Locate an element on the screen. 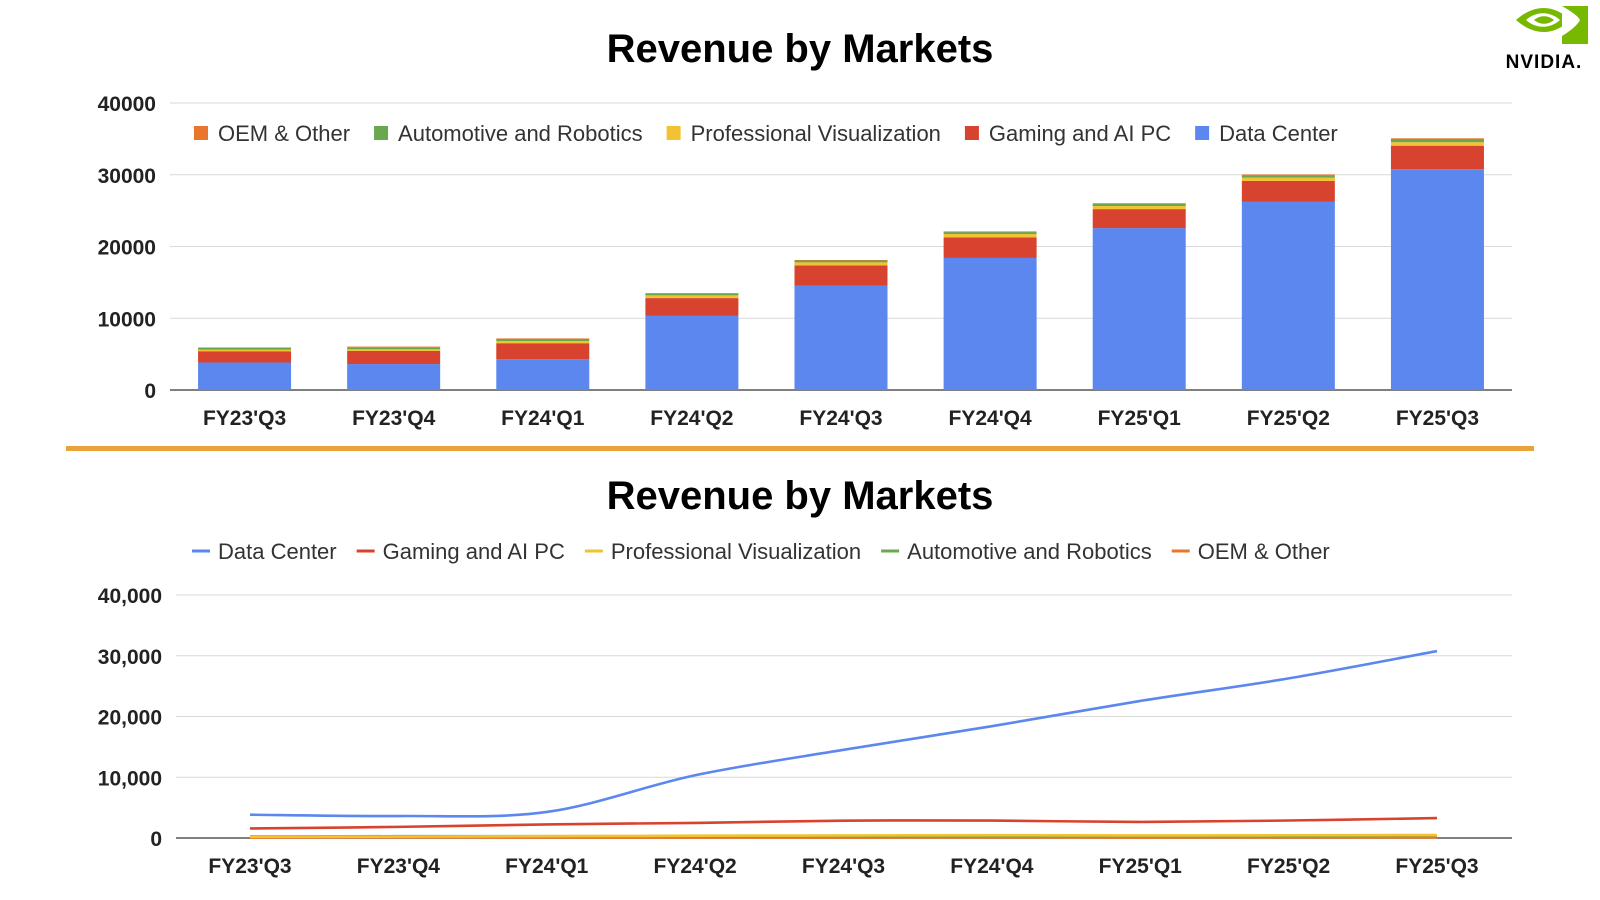 The width and height of the screenshot is (1600, 900). bar-legend-swatch-oem-other is located at coordinates (201, 133).